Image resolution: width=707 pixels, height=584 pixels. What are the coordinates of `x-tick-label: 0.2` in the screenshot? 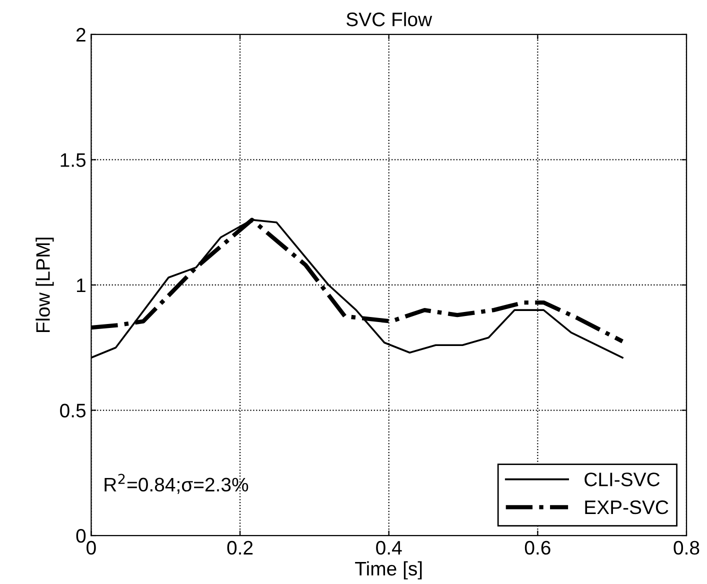 It's located at (240, 547).